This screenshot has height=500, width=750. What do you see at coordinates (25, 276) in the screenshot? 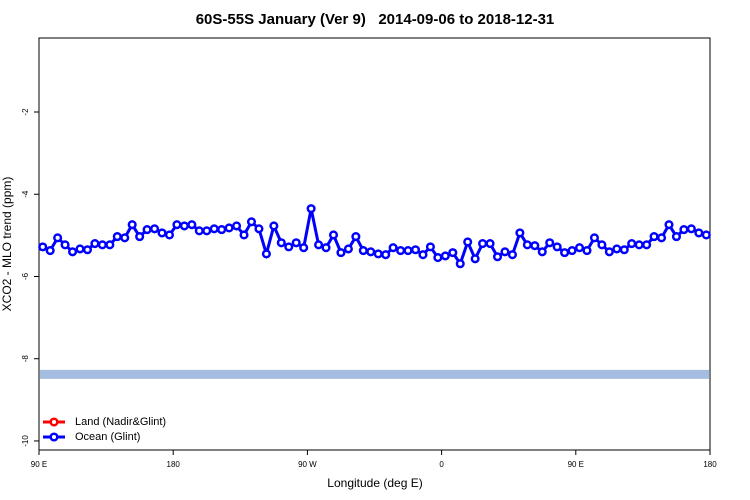
I see `y-tick-label: -6` at bounding box center [25, 276].